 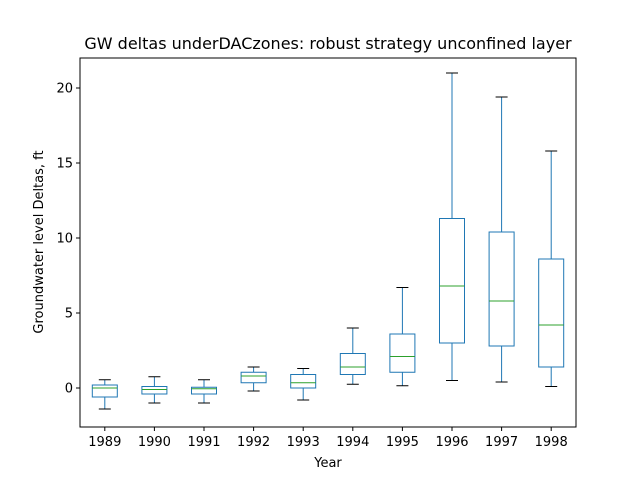 What do you see at coordinates (551, 442) in the screenshot?
I see `x-tick-label: 1998` at bounding box center [551, 442].